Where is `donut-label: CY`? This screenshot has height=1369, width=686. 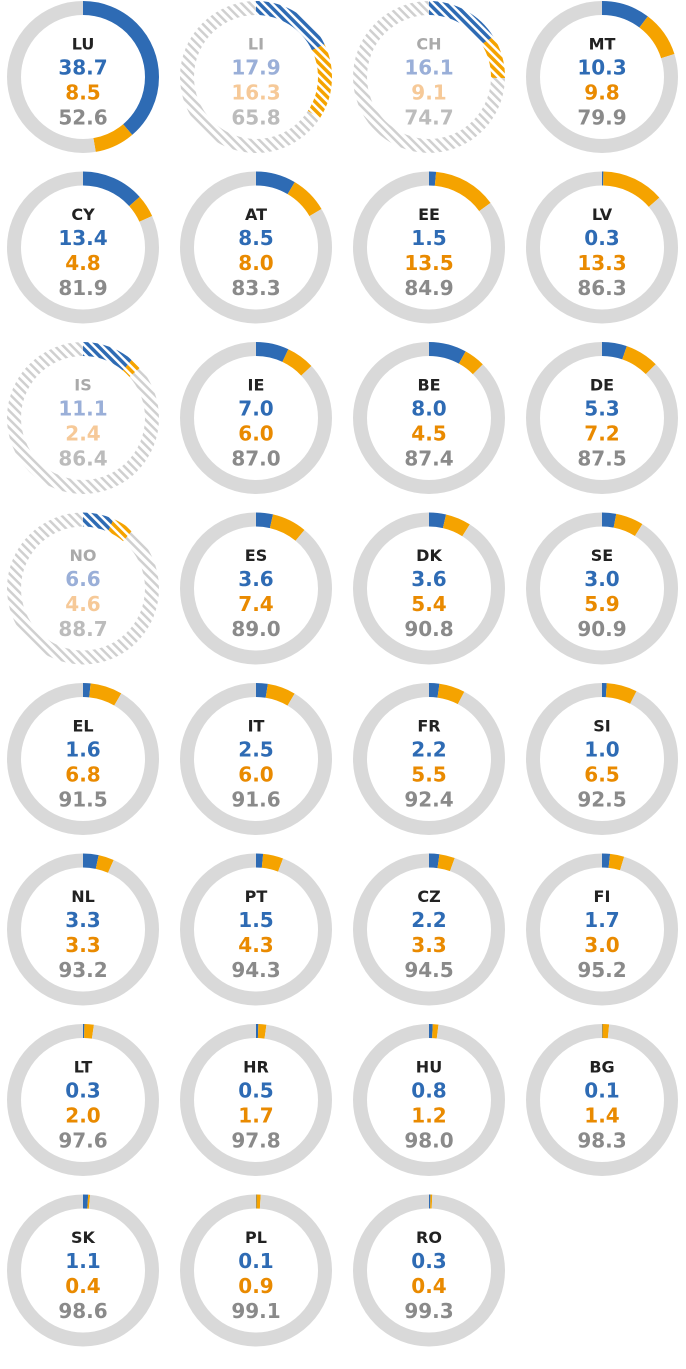
donut-label: CY is located at coordinates (83, 214).